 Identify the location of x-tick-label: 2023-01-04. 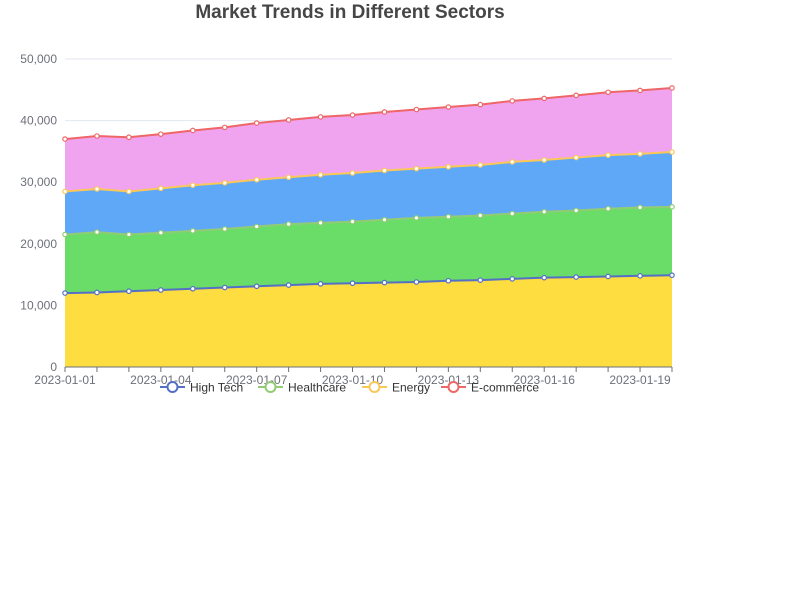
(161, 380).